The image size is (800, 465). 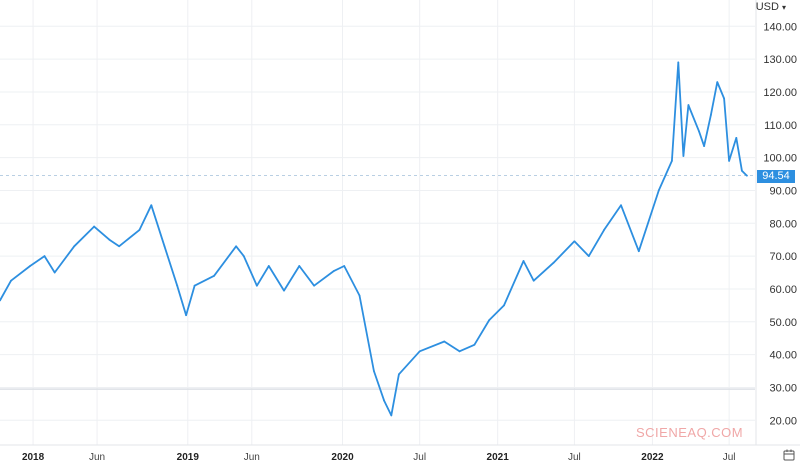 I want to click on x-tick-label: 2019, so click(x=188, y=457).